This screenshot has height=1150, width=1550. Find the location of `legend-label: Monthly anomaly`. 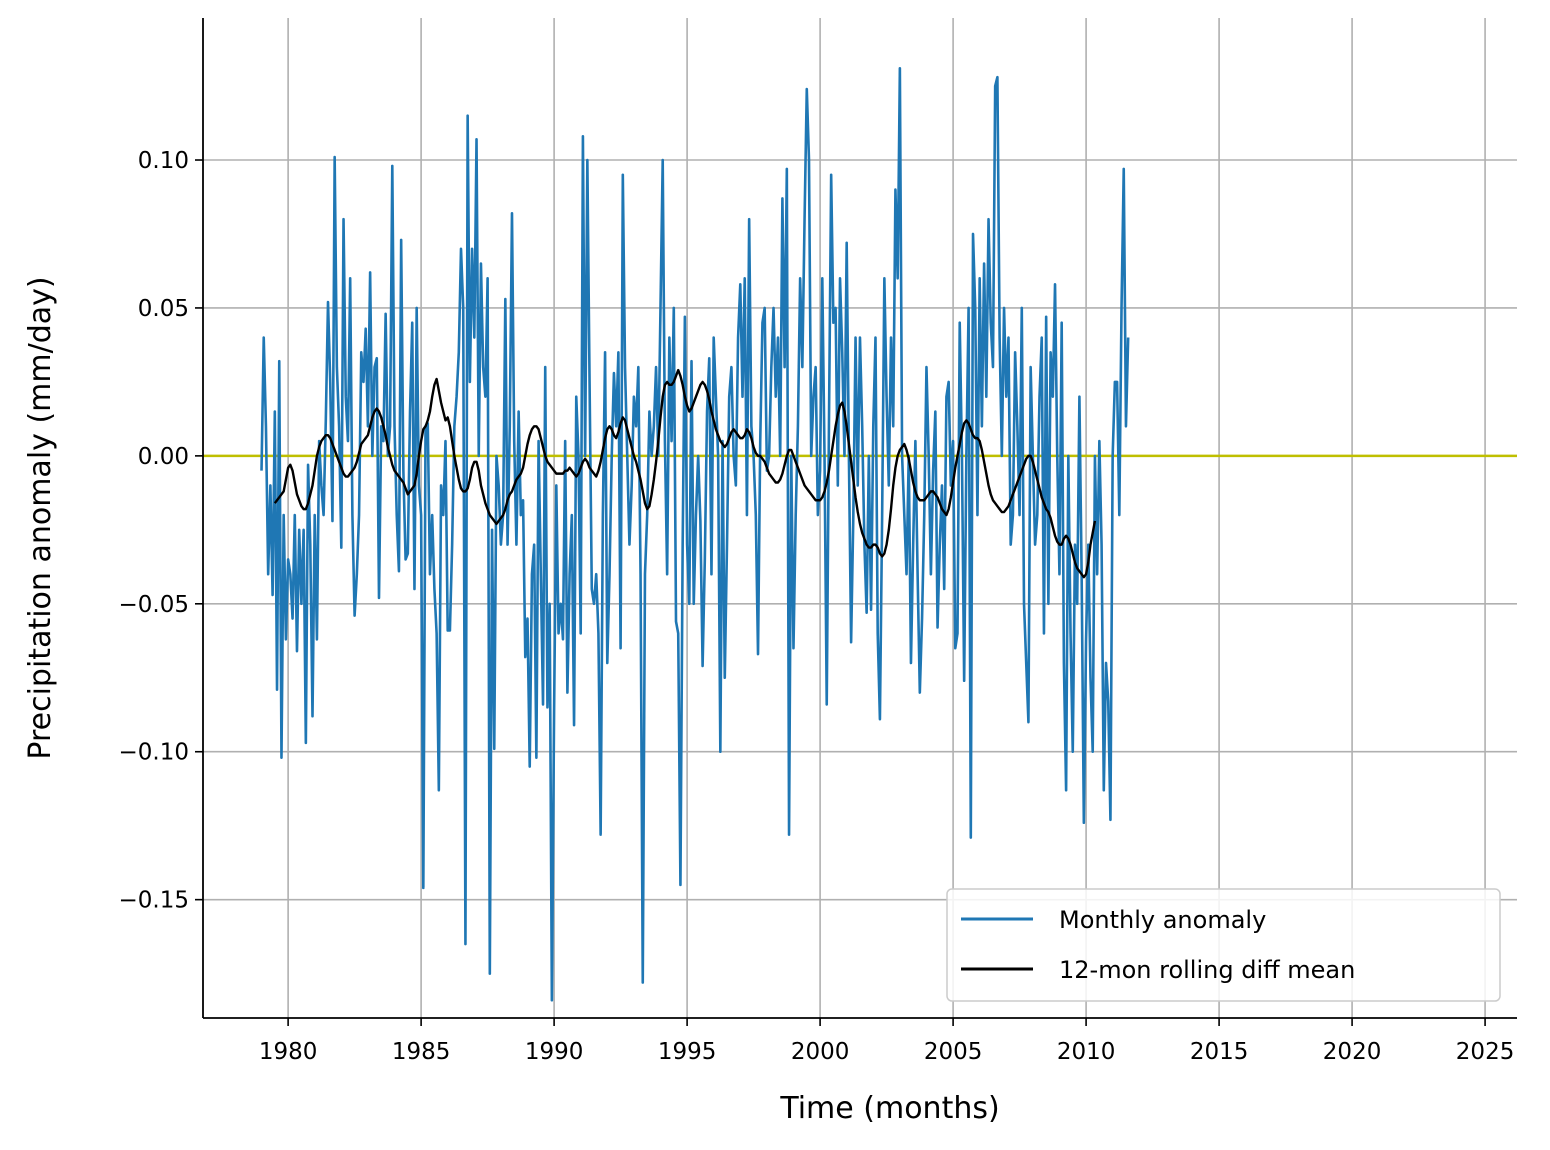

legend-label: Monthly anomaly is located at coordinates (1162, 920).